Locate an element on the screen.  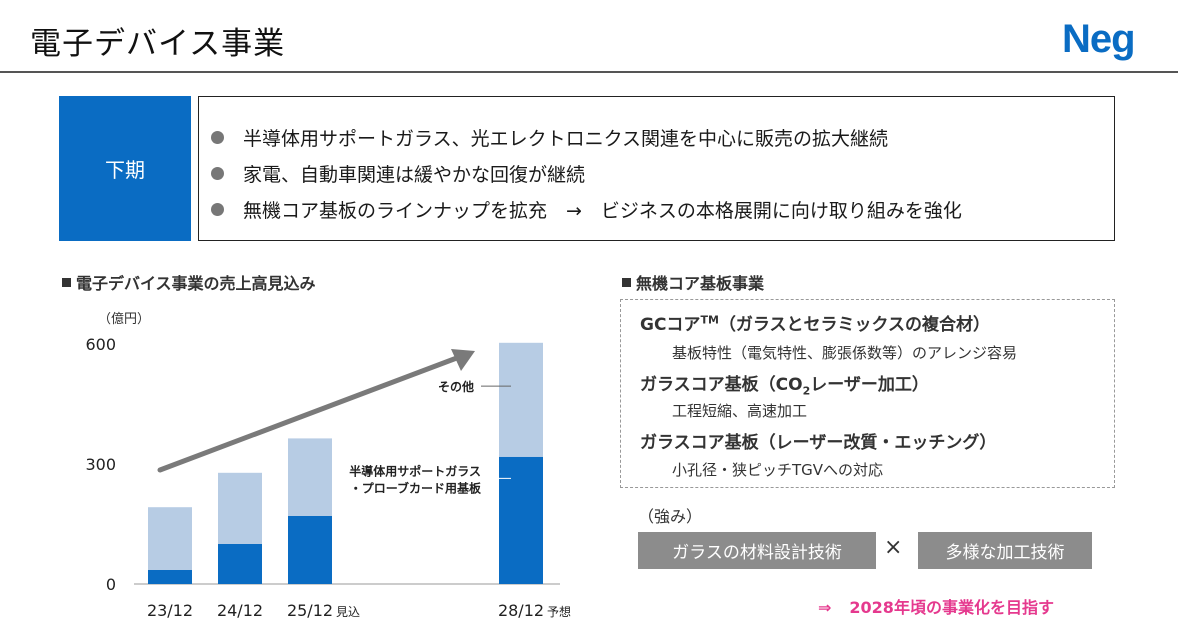
gc-core-title: GCコアTM（ガラスとセラミックスの複合材） is located at coordinates (815, 322).